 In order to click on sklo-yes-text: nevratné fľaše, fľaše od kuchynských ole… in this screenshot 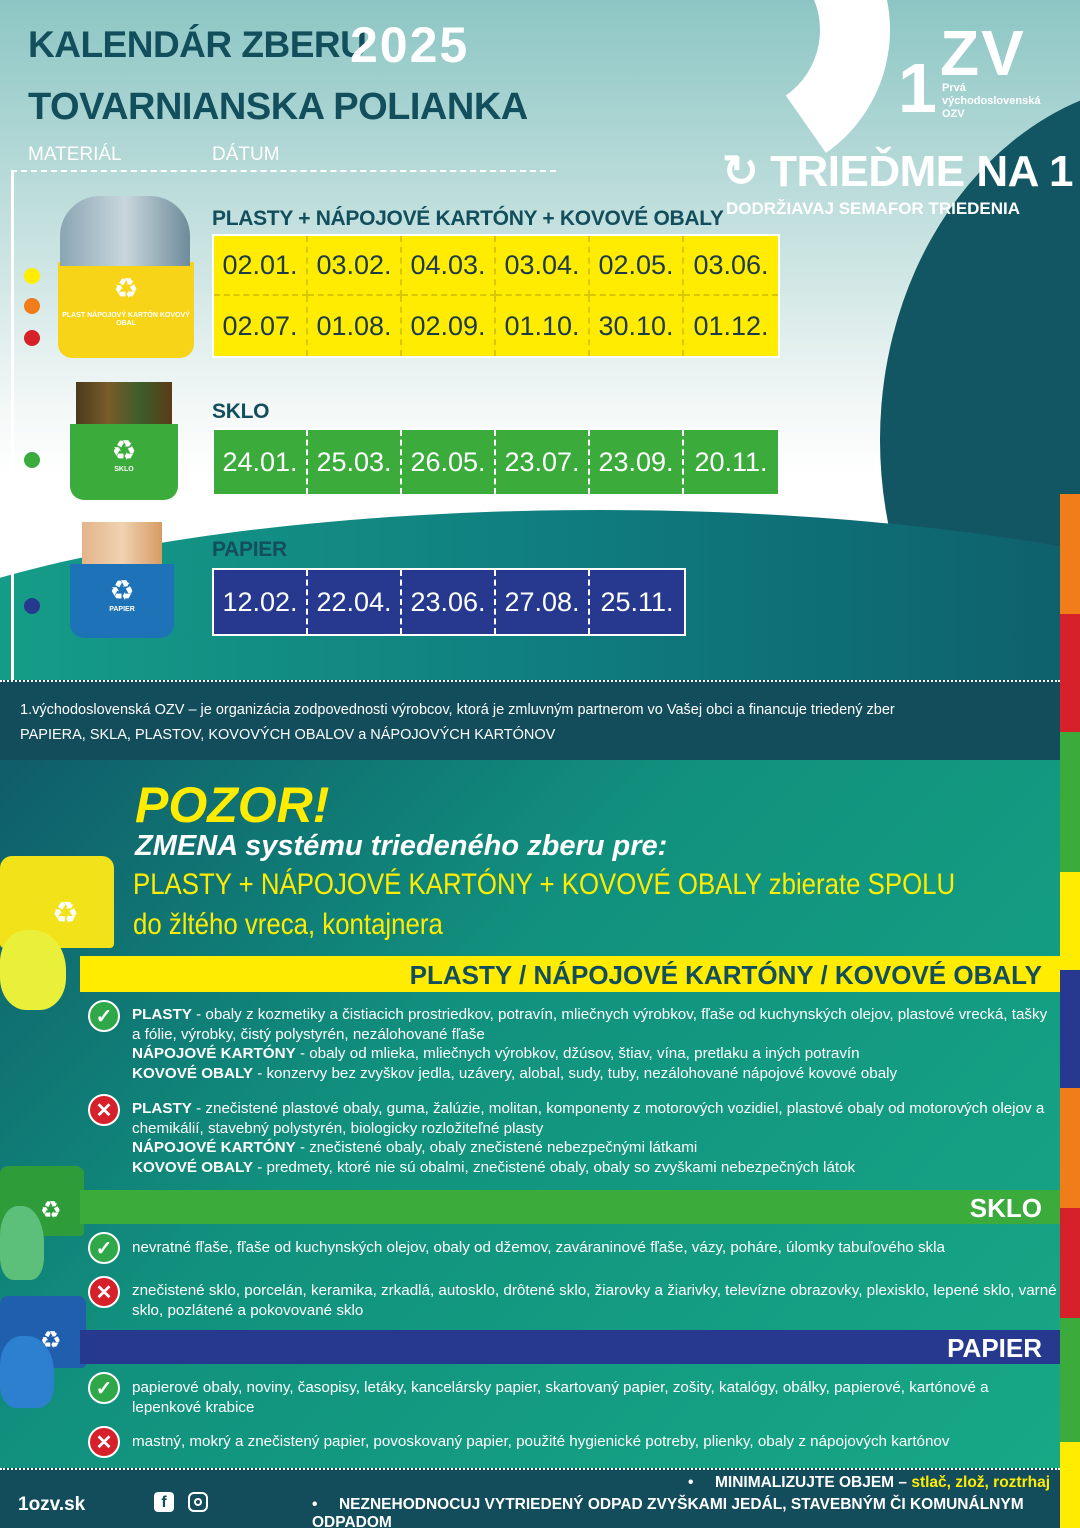, I will do `click(538, 1247)`.